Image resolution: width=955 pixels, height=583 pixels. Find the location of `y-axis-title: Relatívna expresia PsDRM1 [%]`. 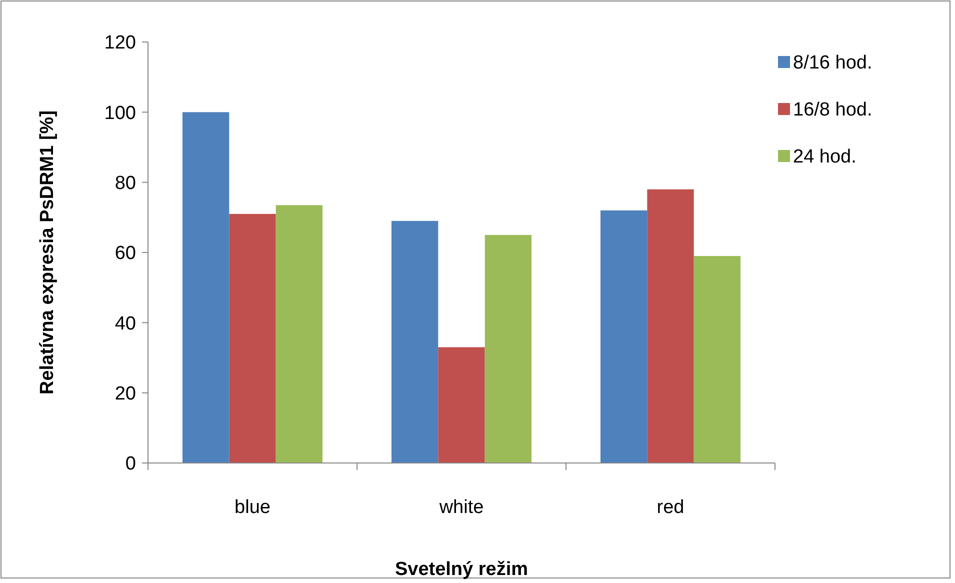

y-axis-title: Relatívna expresia PsDRM1 [%] is located at coordinates (47, 252).